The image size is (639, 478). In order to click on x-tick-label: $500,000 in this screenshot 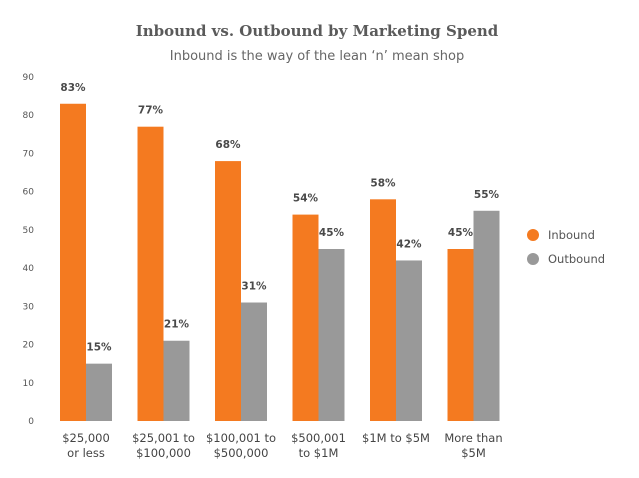, I will do `click(241, 453)`.